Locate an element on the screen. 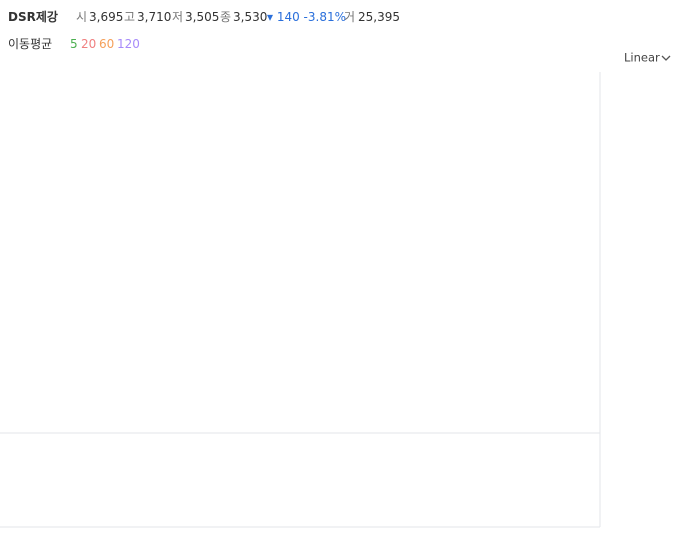 Image resolution: width=678 pixels, height=553 pixels. volume-value: 25,395 is located at coordinates (379, 17).